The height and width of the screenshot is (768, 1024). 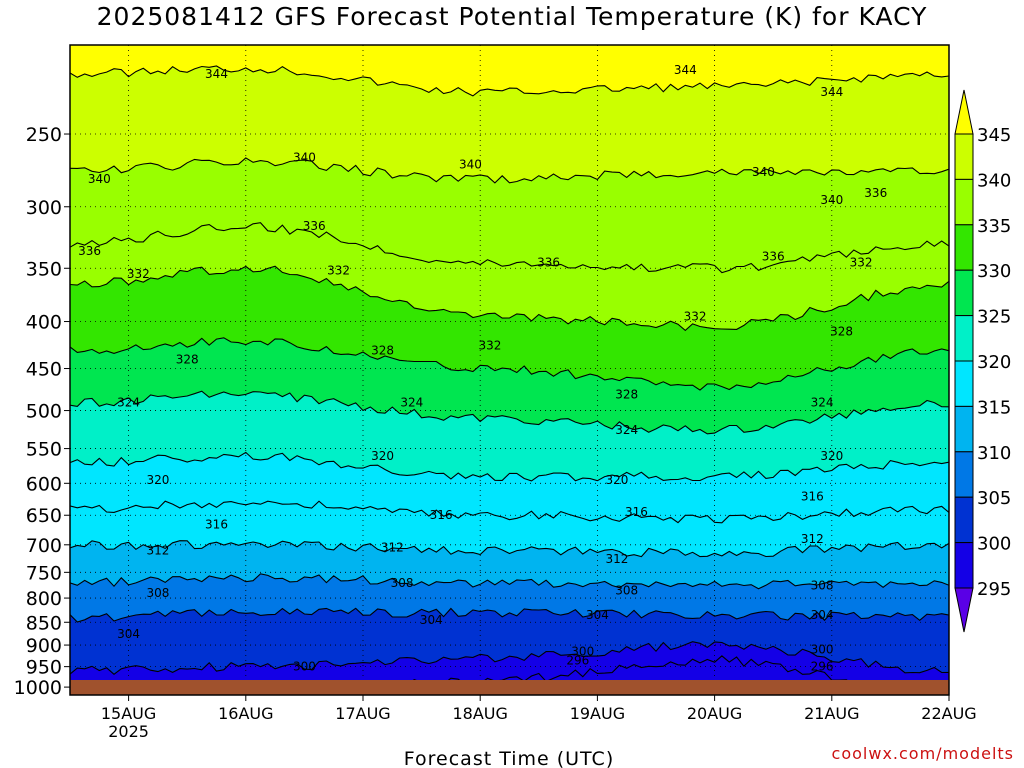 What do you see at coordinates (44, 208) in the screenshot?
I see `y-tick-label-300: 300` at bounding box center [44, 208].